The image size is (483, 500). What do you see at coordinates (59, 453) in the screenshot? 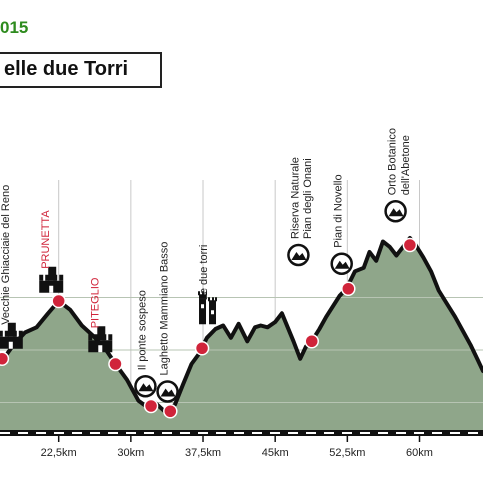
I see `x-tick-label: 22,5km` at bounding box center [59, 453].